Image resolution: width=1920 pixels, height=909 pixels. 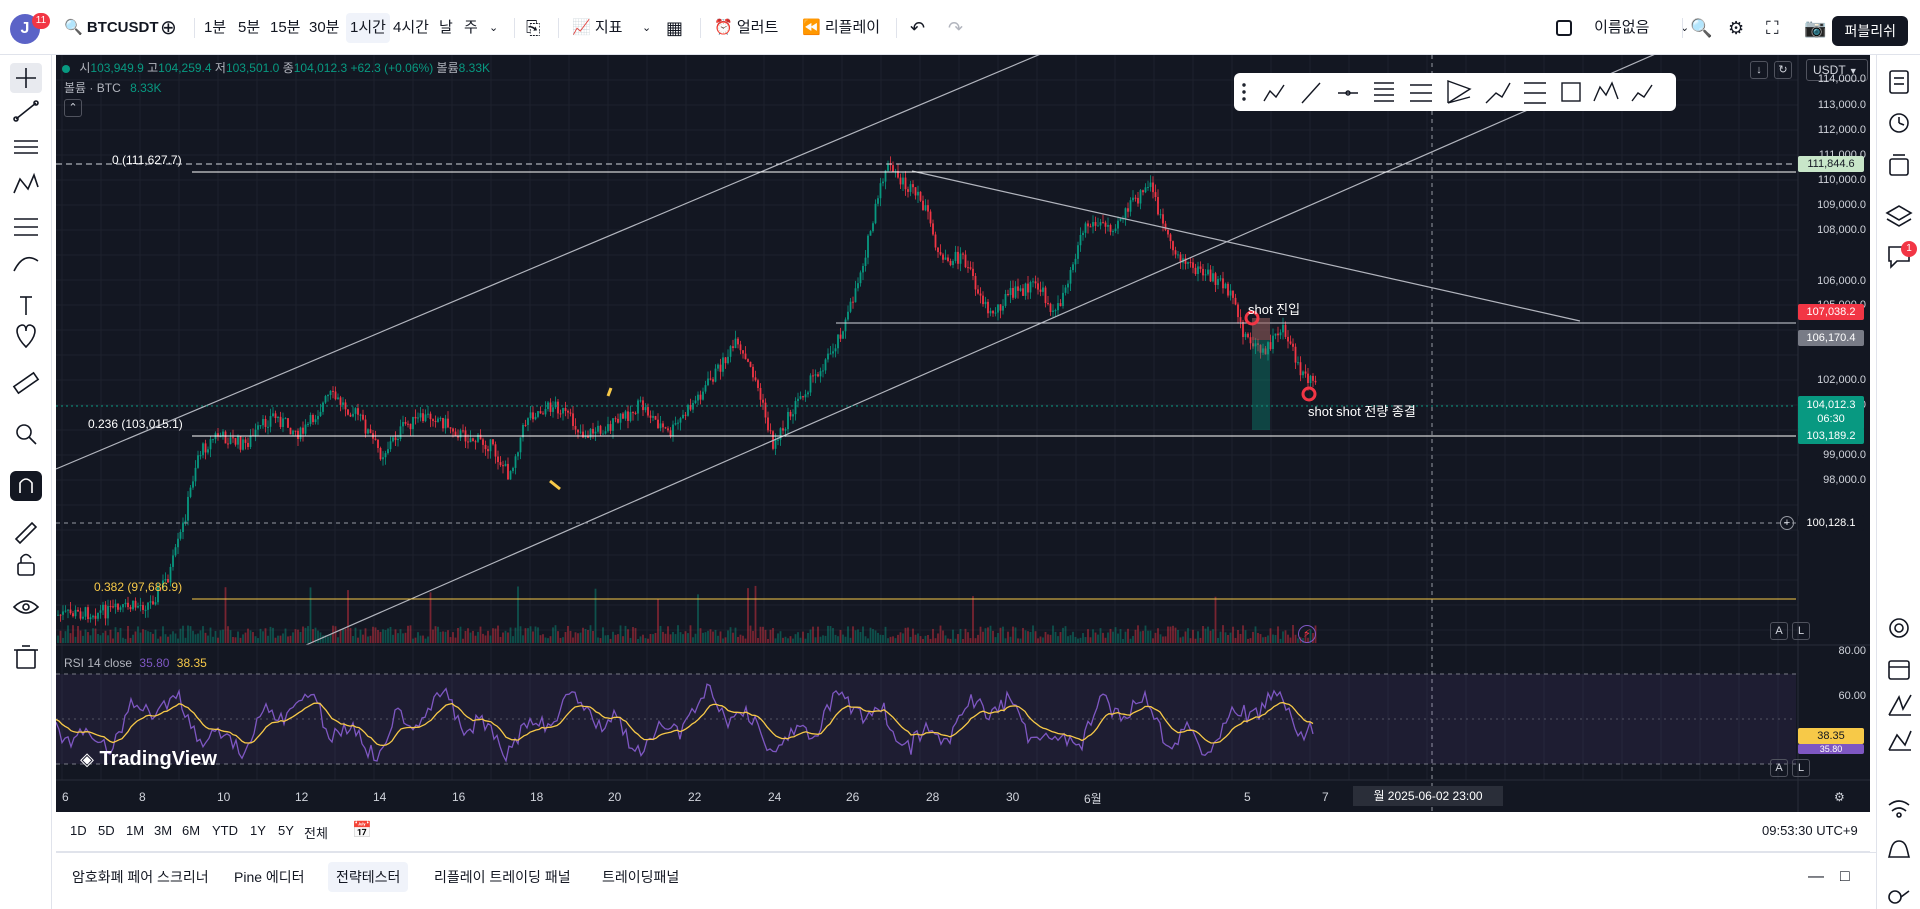 What do you see at coordinates (368, 877) in the screenshot?
I see `tab-strategy-tester: 전략테스터` at bounding box center [368, 877].